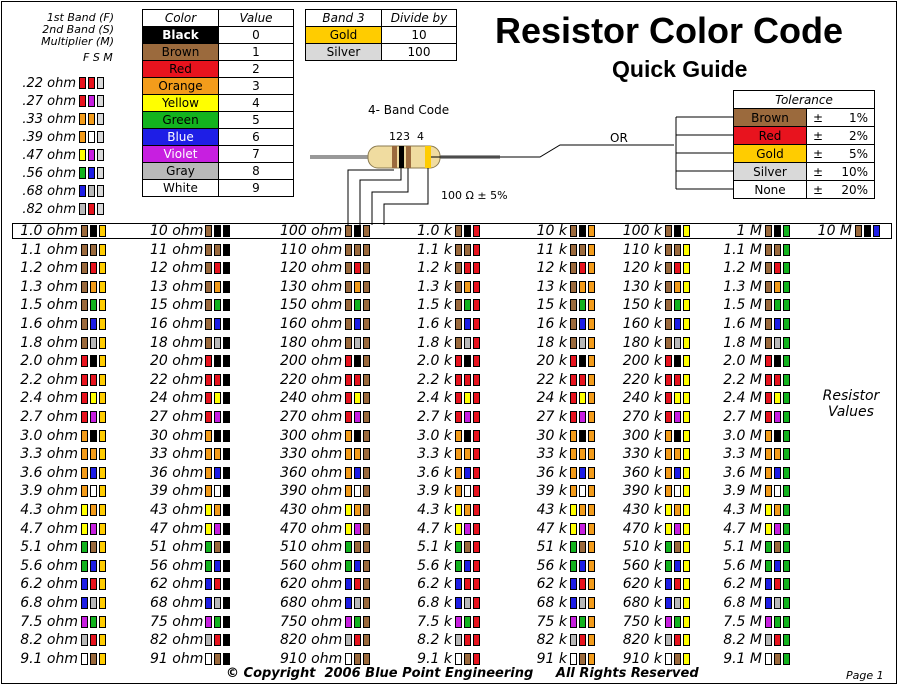 The image size is (900, 687). Describe the element at coordinates (742, 584) in the screenshot. I see `resistor-value-label: 6.2 M` at that location.